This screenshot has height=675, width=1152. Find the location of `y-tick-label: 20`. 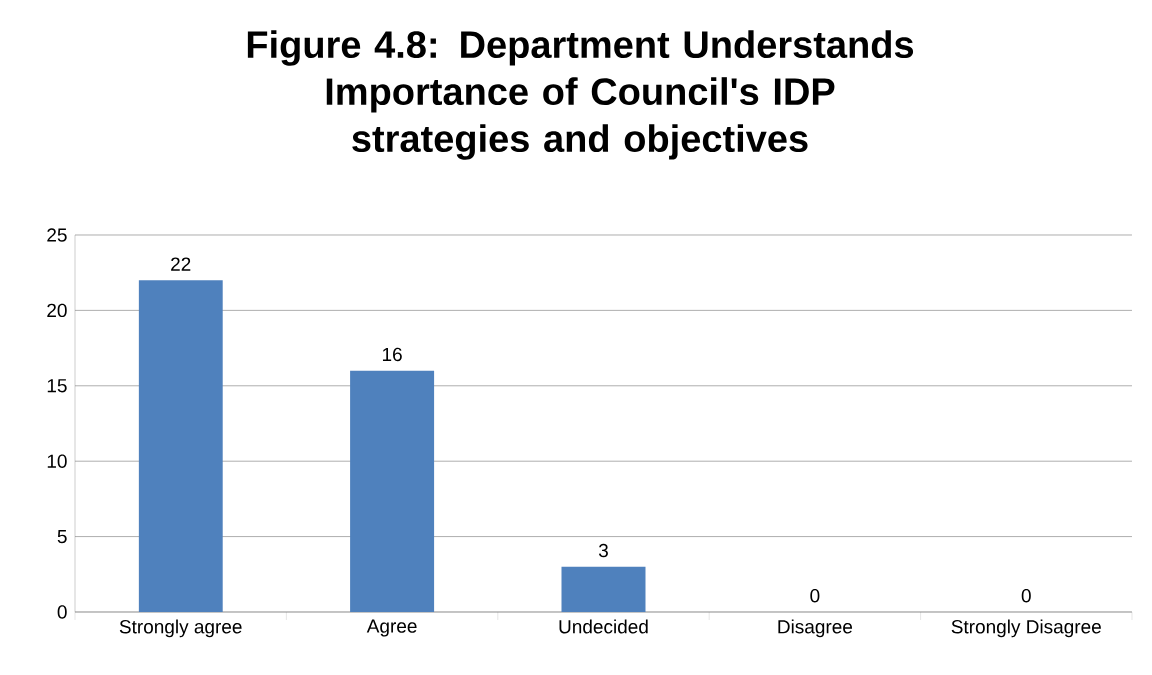

y-tick-label: 20 is located at coordinates (57, 310).